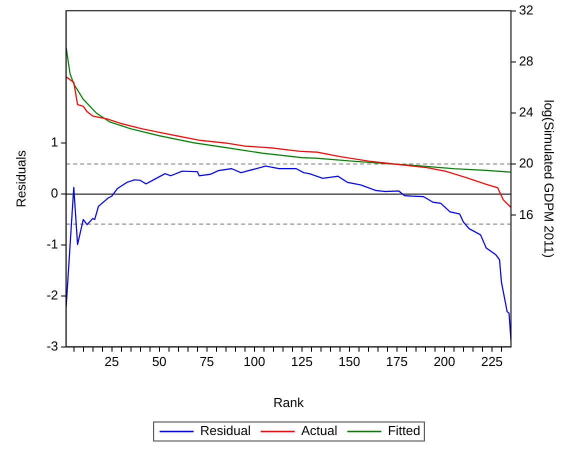 Image resolution: width=580 pixels, height=454 pixels. I want to click on y2-axis-title: log(Simulated GDPM 2011), so click(549, 179).